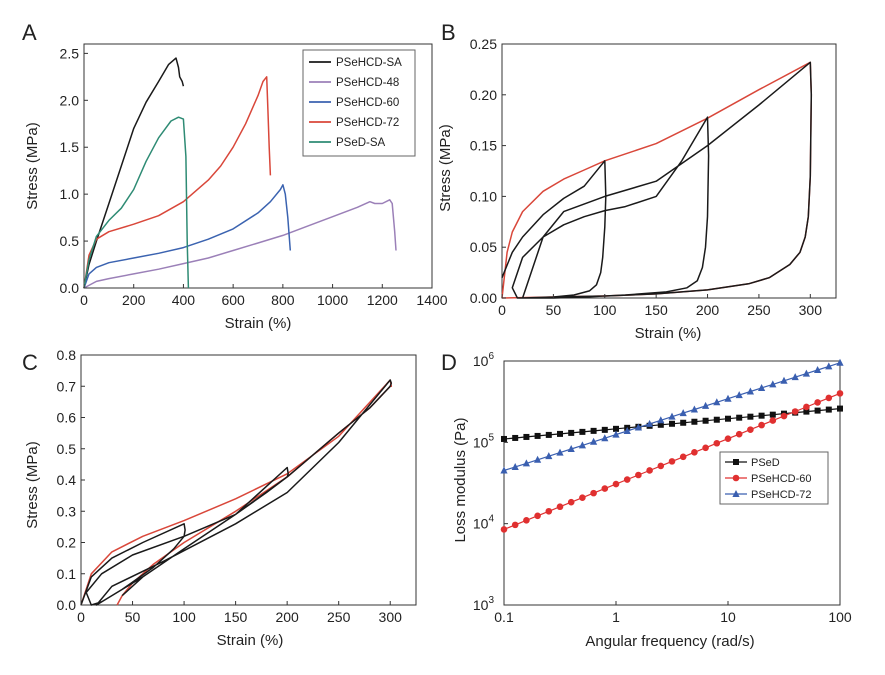 This screenshot has width=885, height=675. Describe the element at coordinates (32, 485) in the screenshot. I see `panel-c-ylabel: Stress (MPa)` at that location.